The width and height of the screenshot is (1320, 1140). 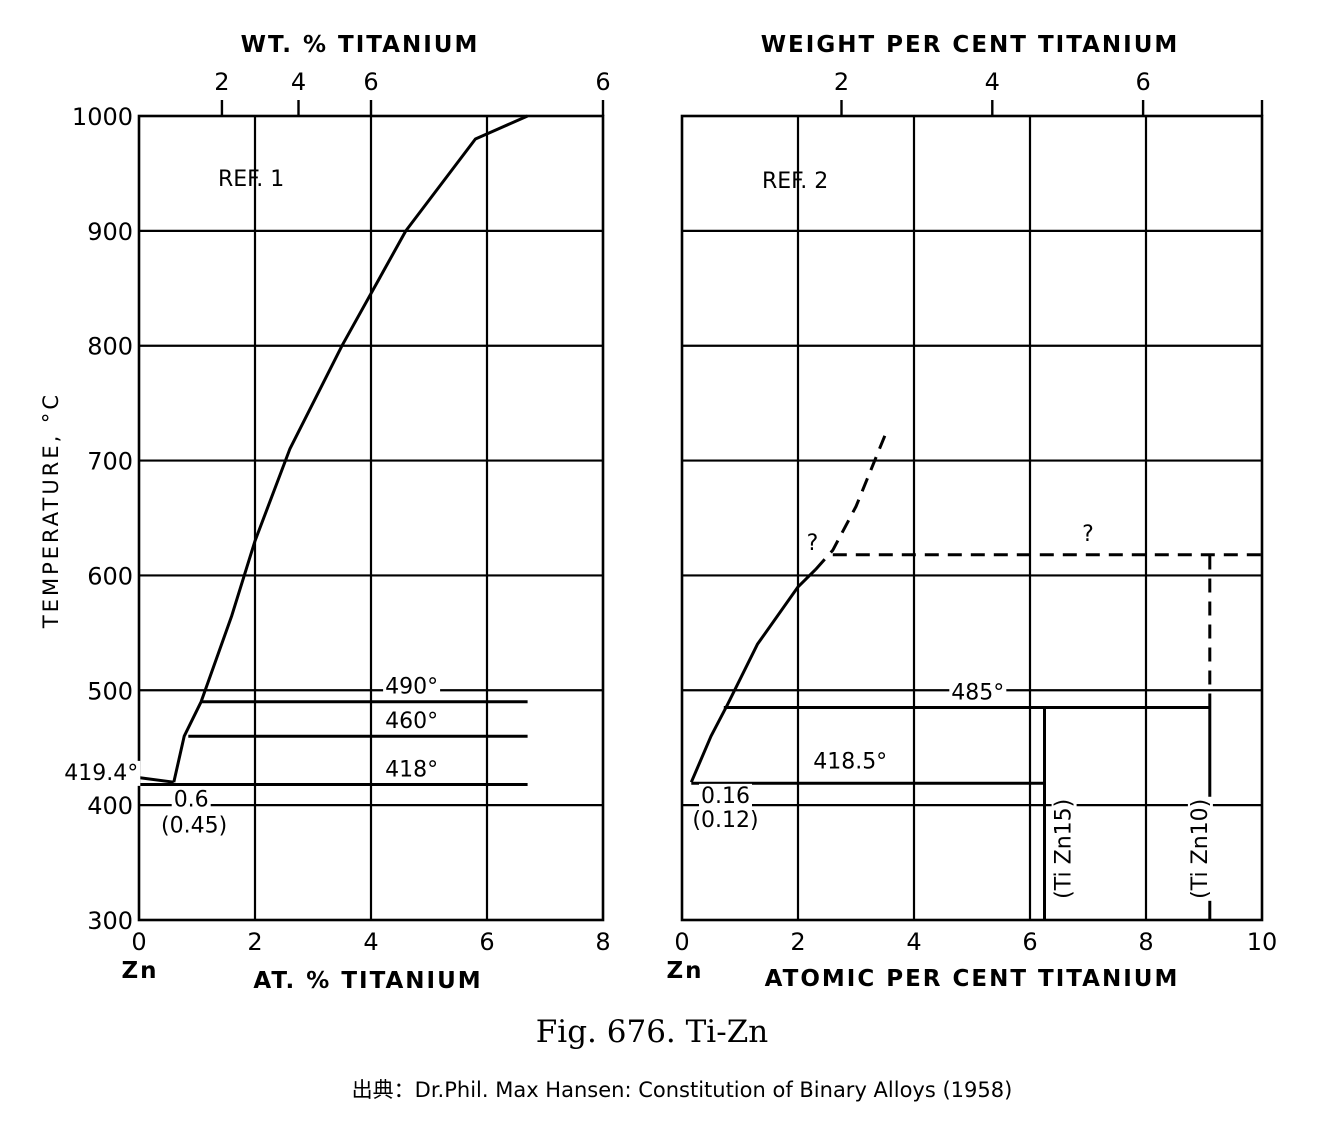 I want to click on y-tick-label: 300, so click(x=110, y=921).